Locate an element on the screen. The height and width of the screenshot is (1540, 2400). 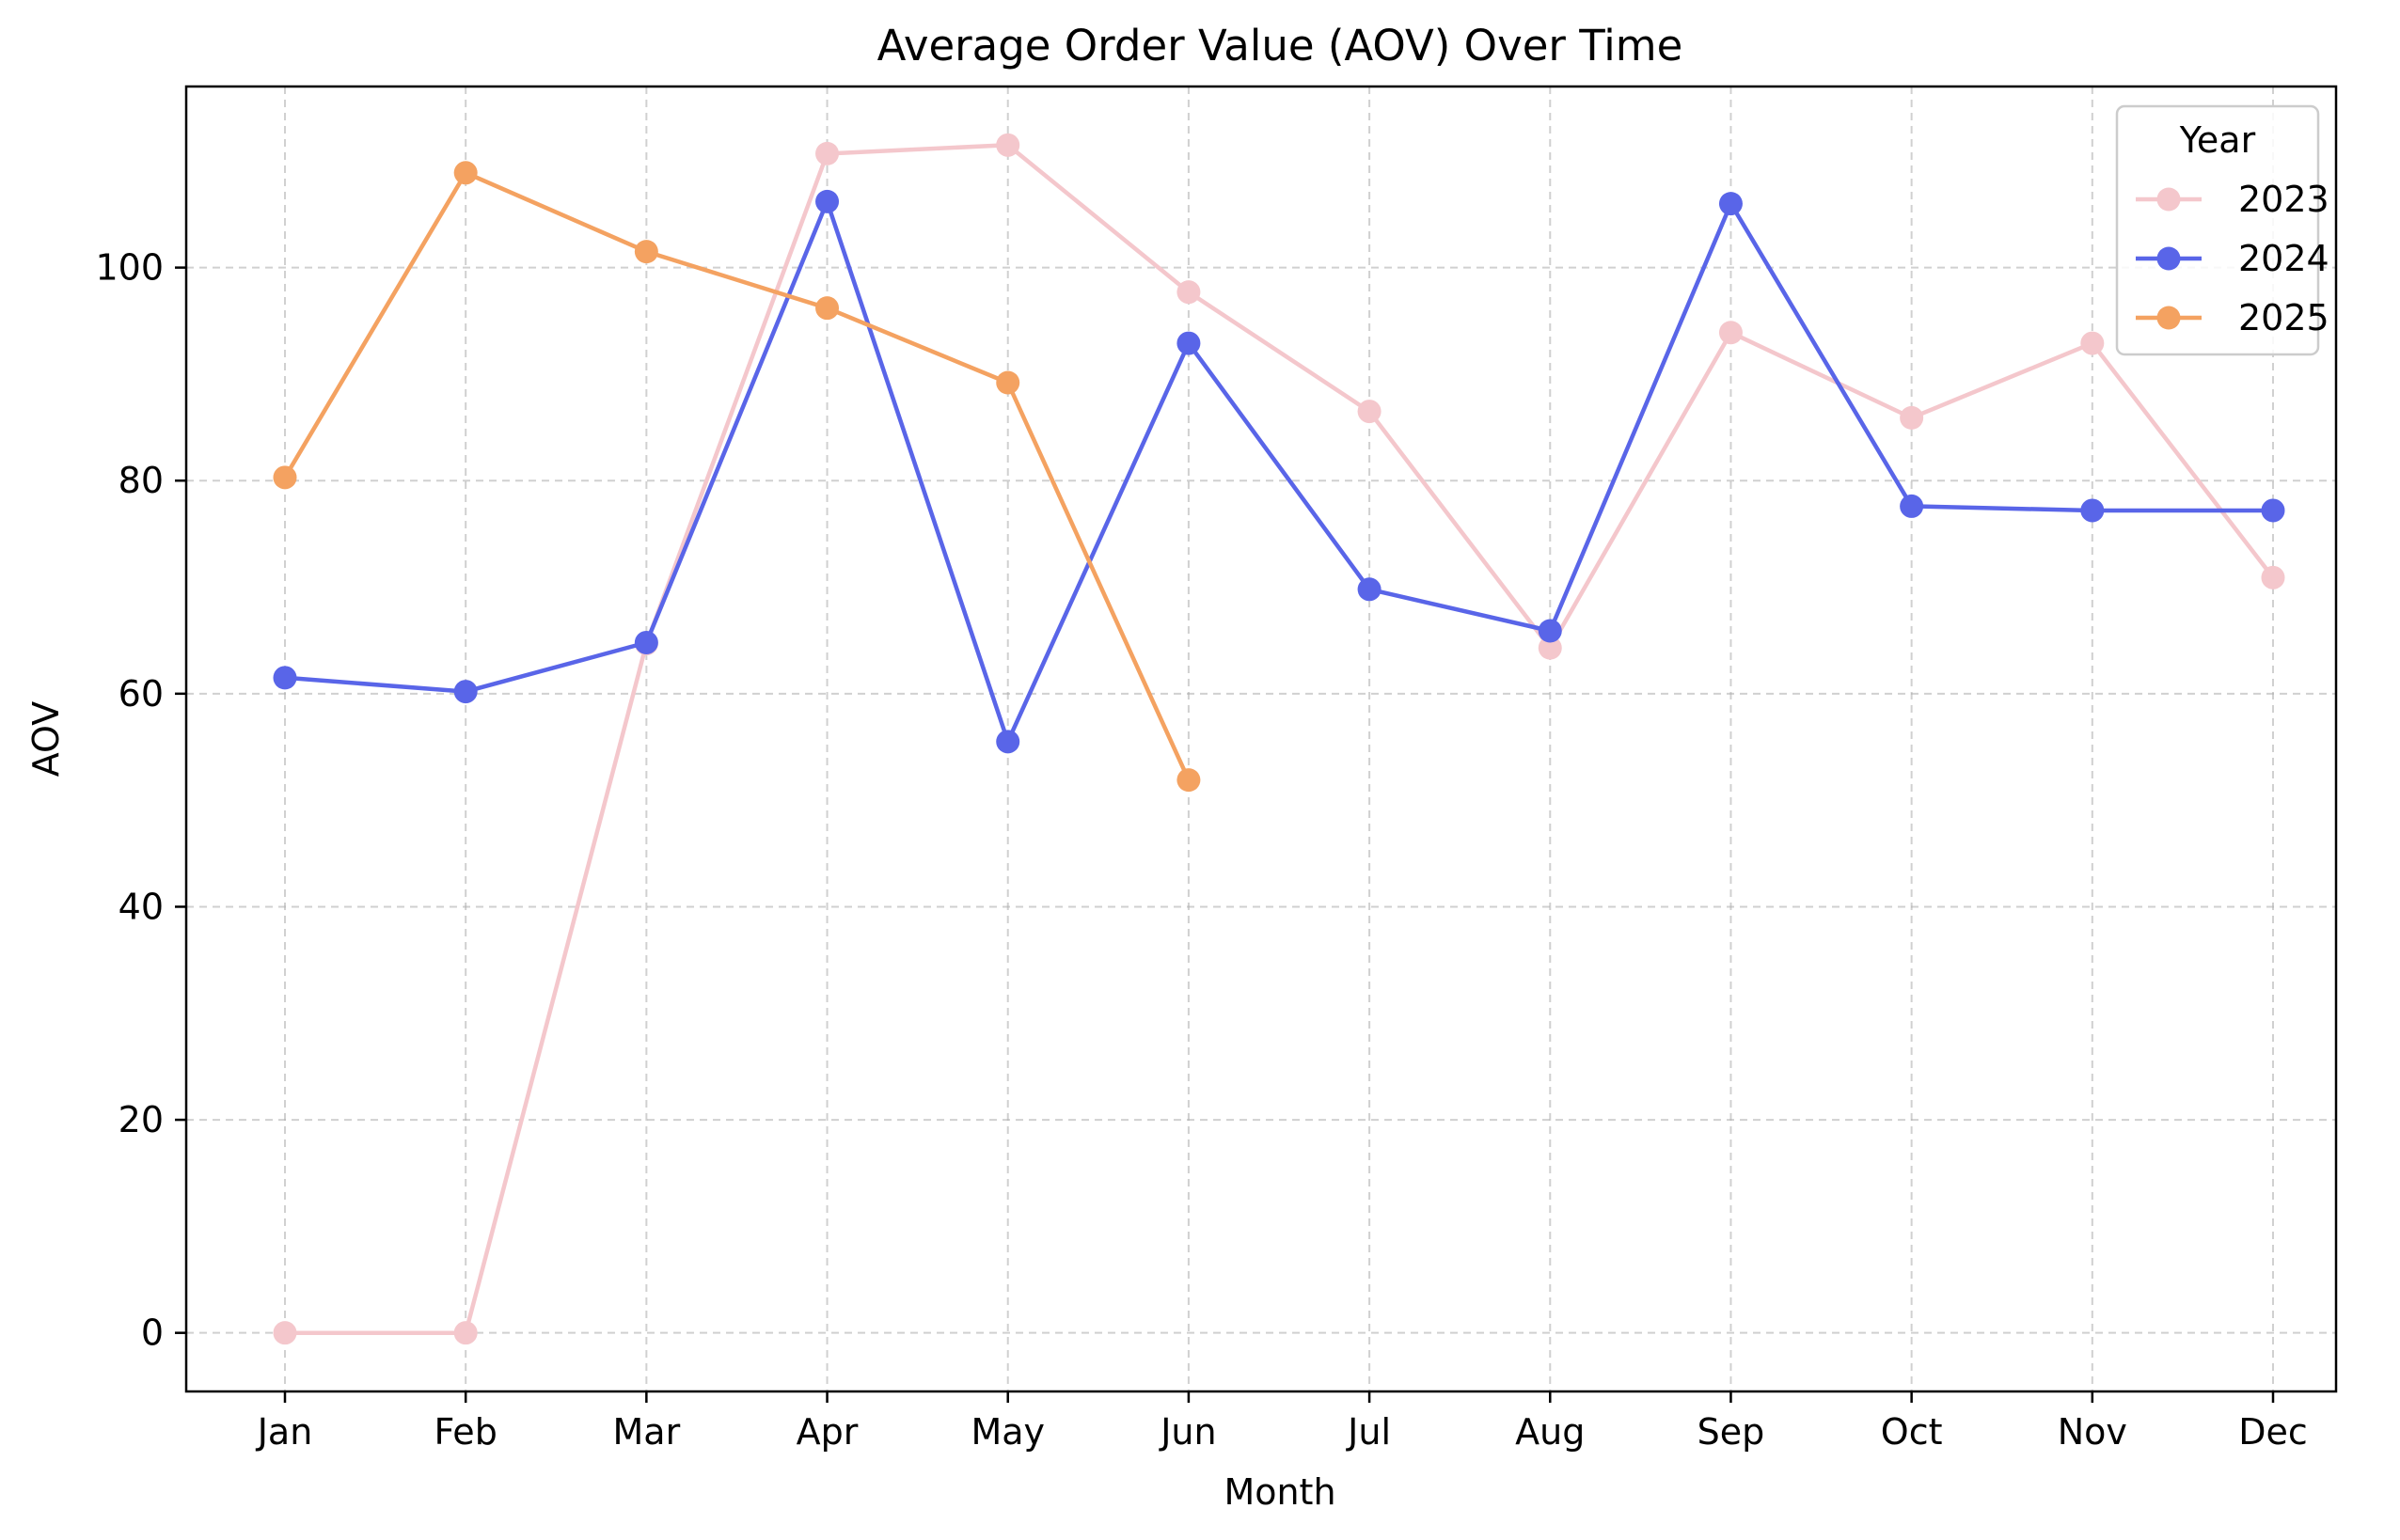
legend-title: Year is located at coordinates (2217, 140).